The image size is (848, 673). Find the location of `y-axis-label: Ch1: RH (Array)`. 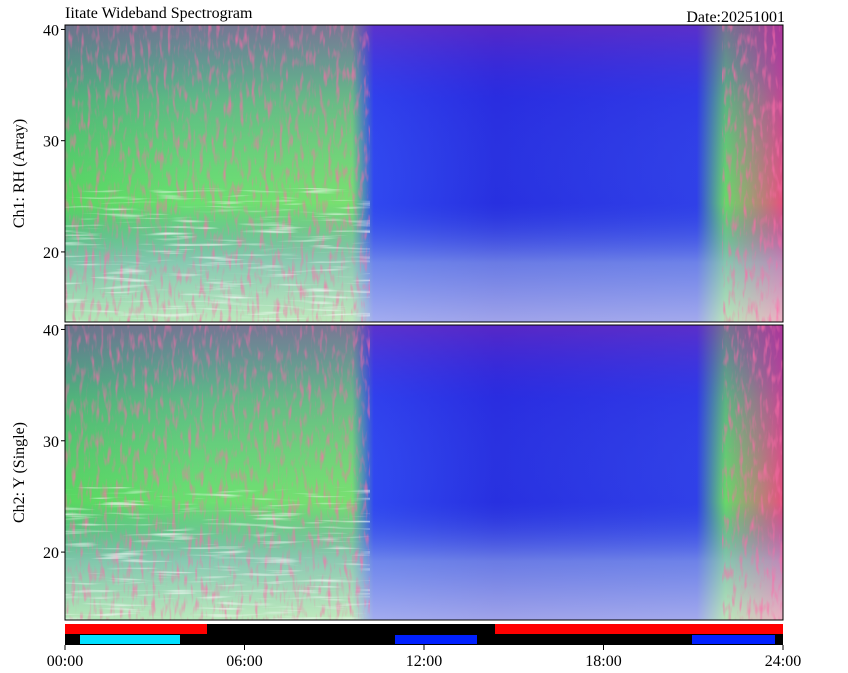

y-axis-label: Ch1: RH (Array) is located at coordinates (19, 173).